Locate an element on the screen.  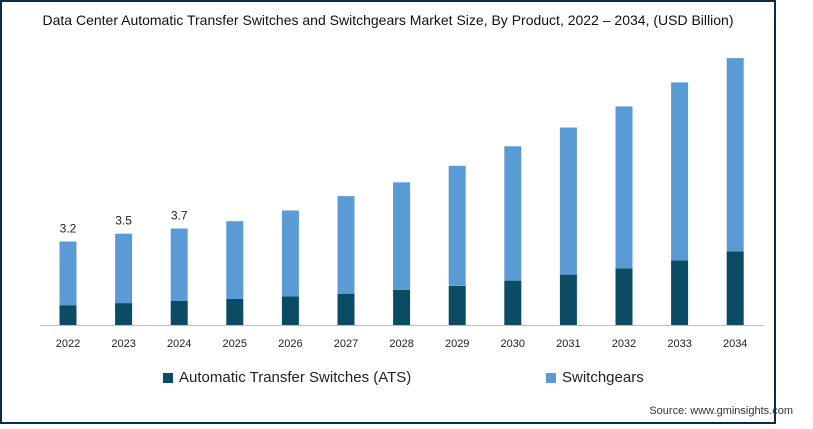
bar-ats-2029 is located at coordinates (457, 305).